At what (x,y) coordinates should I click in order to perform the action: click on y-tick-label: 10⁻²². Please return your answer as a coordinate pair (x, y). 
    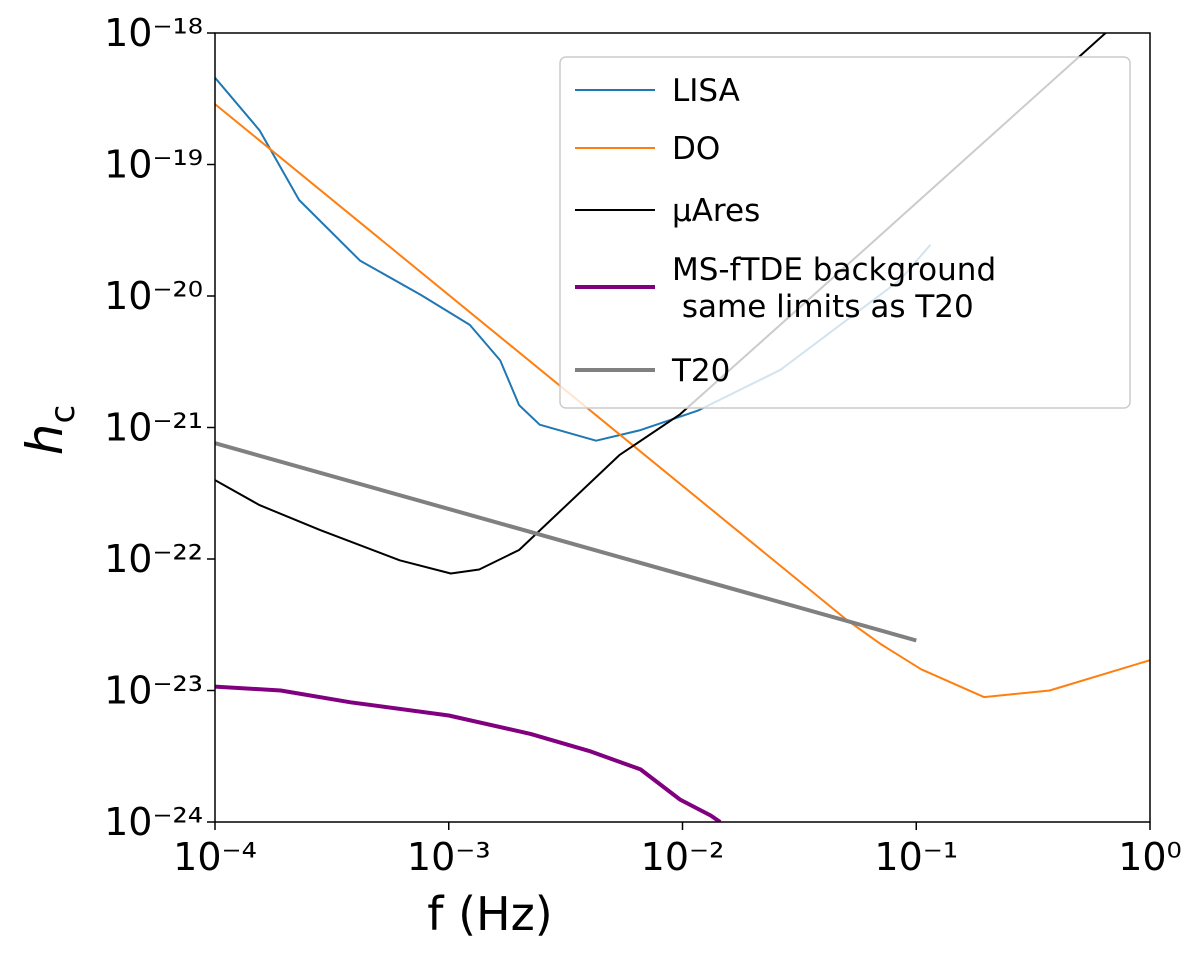
    Looking at the image, I should click on (153, 559).